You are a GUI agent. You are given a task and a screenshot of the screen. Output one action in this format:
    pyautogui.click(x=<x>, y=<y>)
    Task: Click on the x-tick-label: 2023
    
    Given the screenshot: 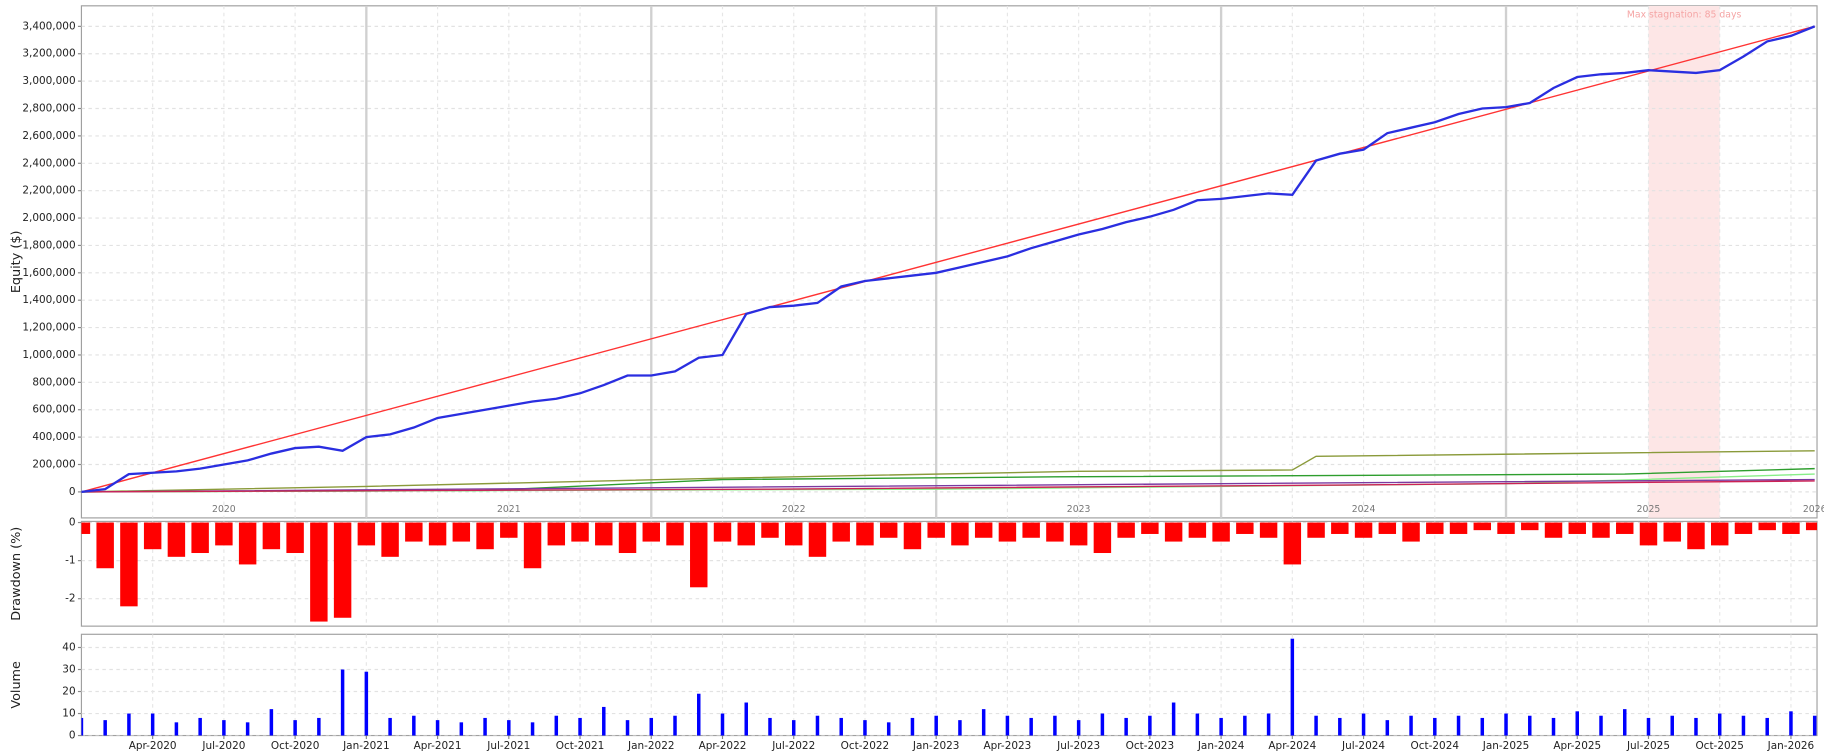 What is the action you would take?
    pyautogui.click(x=1079, y=509)
    